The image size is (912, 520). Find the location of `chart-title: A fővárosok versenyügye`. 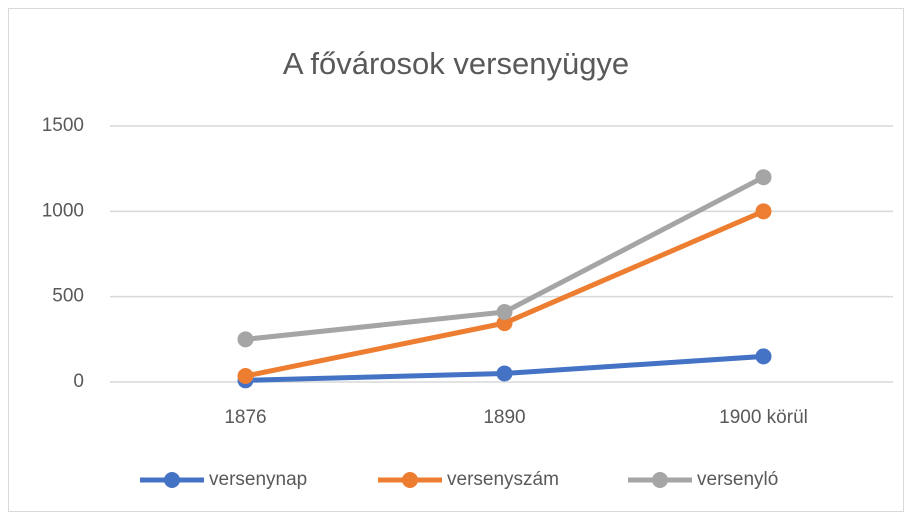

chart-title: A fővárosok versenyügye is located at coordinates (456, 63).